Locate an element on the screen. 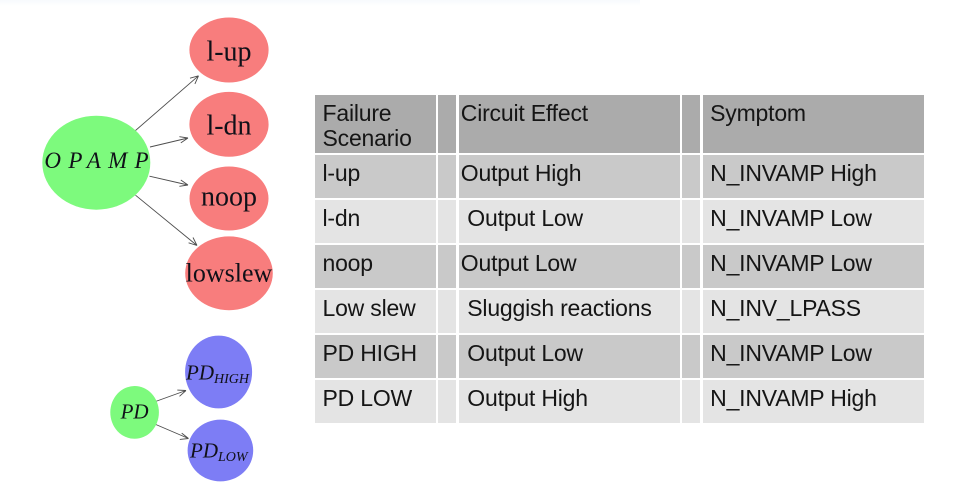 Image resolution: width=964 pixels, height=492 pixels. svg-text: OPAMP is located at coordinates (99, 160).